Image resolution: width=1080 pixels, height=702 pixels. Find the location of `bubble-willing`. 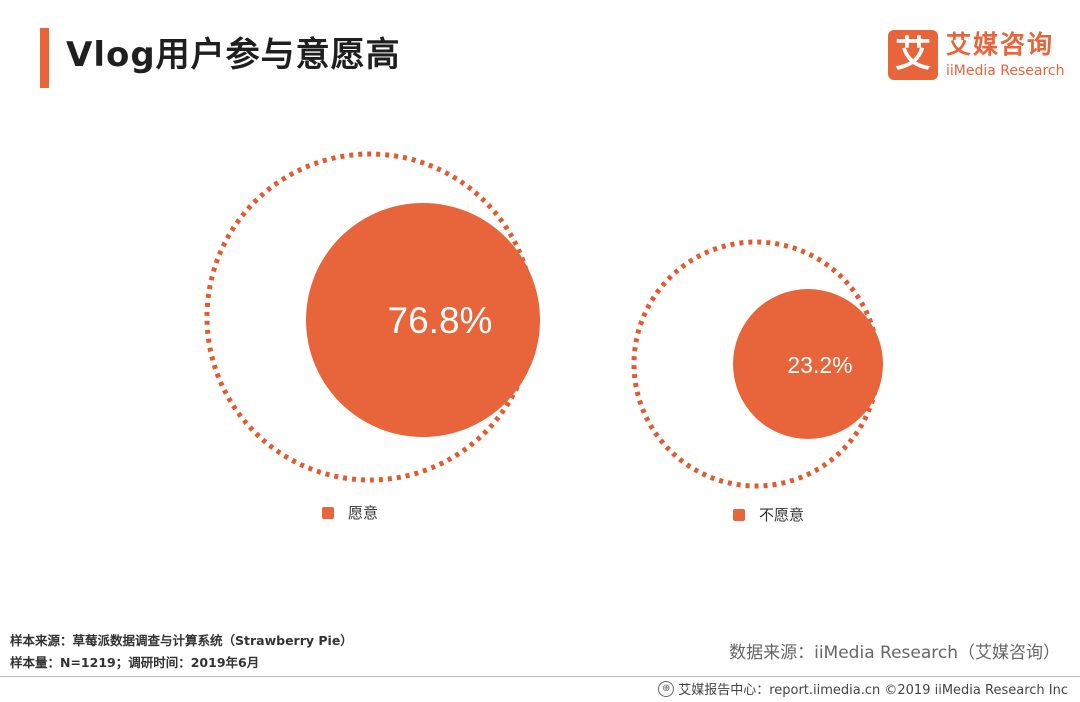

bubble-willing is located at coordinates (423, 320).